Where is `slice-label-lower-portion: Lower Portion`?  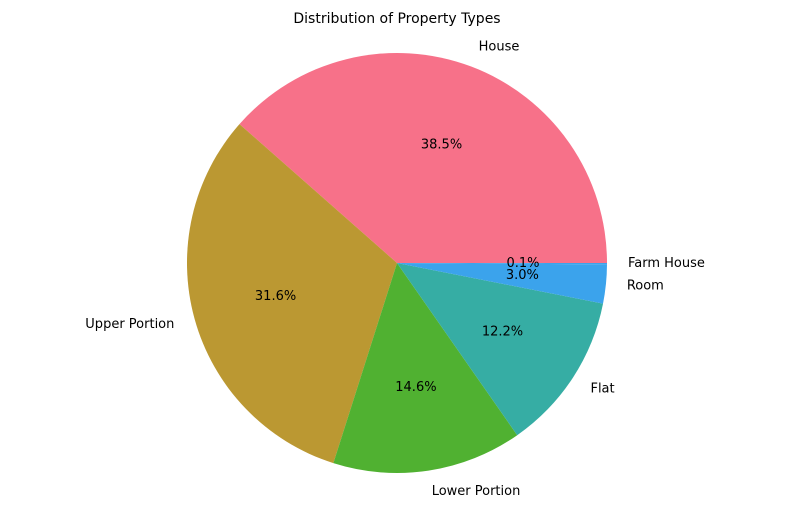
slice-label-lower-portion: Lower Portion is located at coordinates (476, 491).